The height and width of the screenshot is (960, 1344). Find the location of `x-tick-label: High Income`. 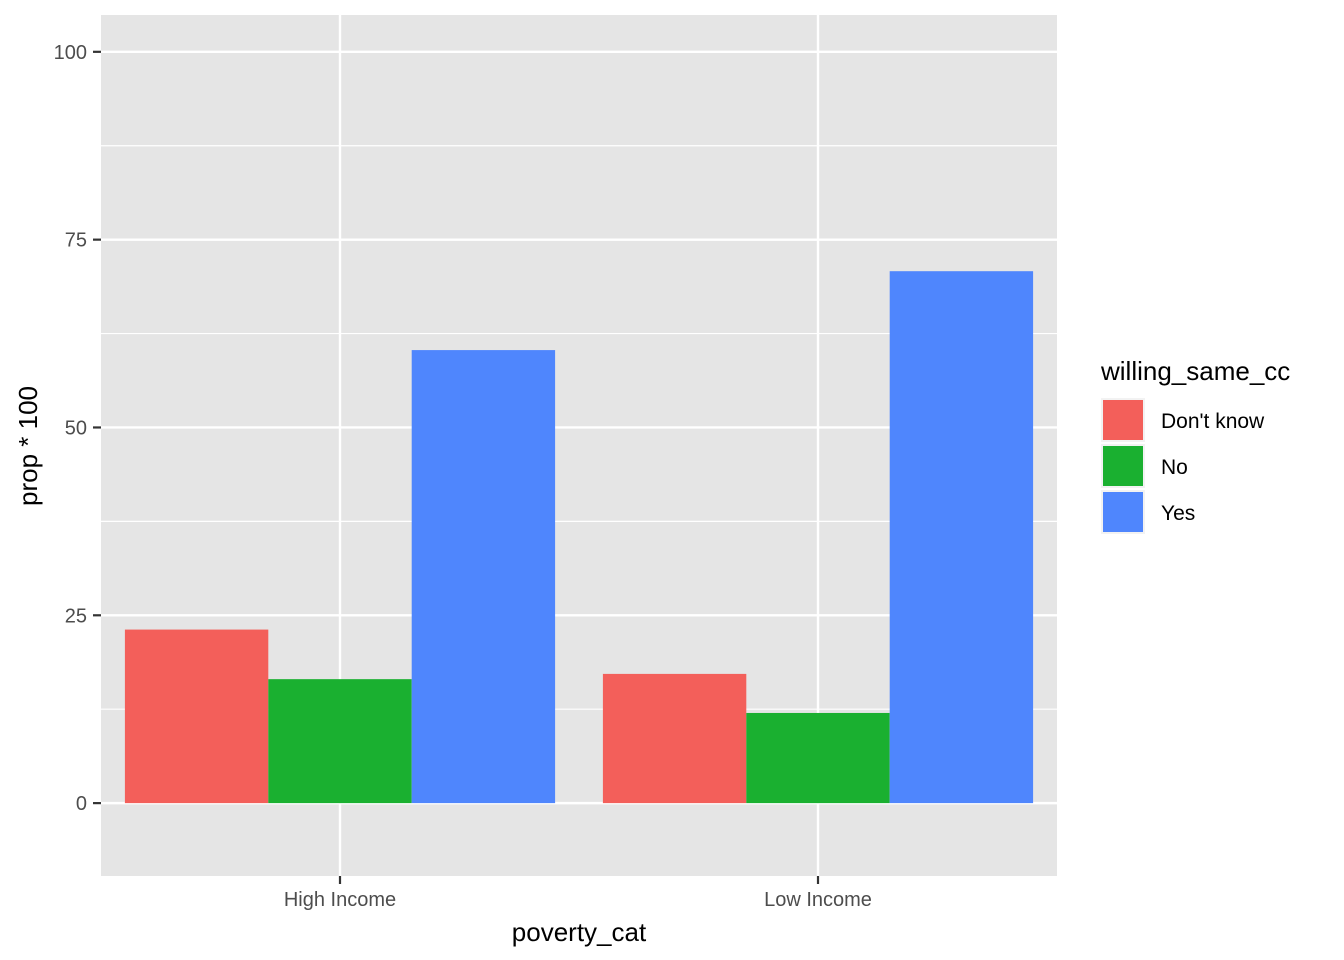

x-tick-label: High Income is located at coordinates (340, 900).